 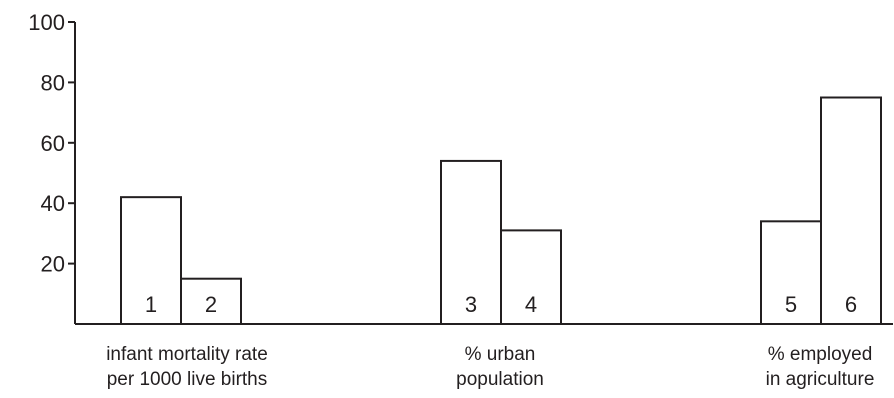 What do you see at coordinates (53, 143) in the screenshot?
I see `y-tick-label: 60` at bounding box center [53, 143].